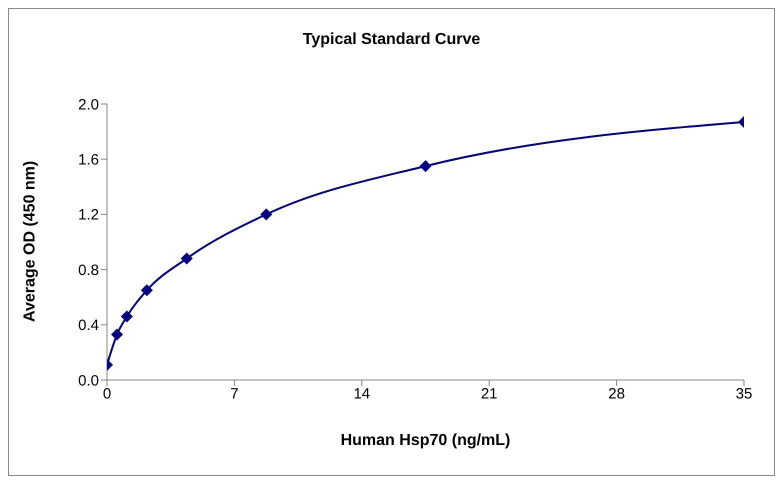  I want to click on x-axis-title: Human Hsp70 (ng/mL), so click(425, 440).